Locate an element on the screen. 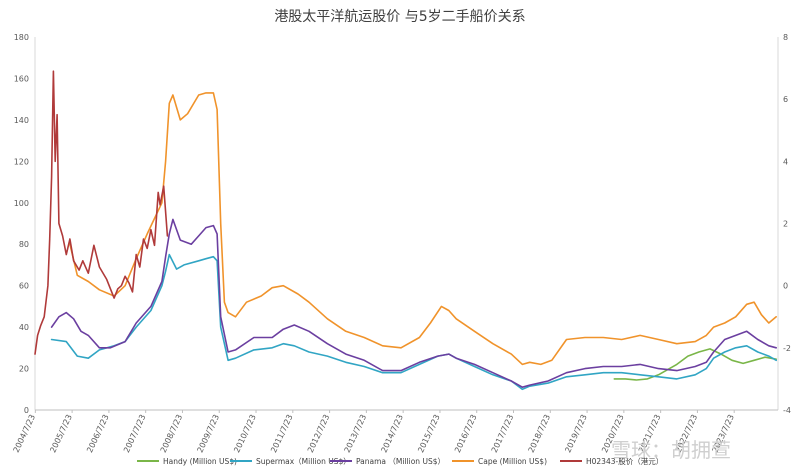  y-left-tick-label: 180 is located at coordinates (21, 37).